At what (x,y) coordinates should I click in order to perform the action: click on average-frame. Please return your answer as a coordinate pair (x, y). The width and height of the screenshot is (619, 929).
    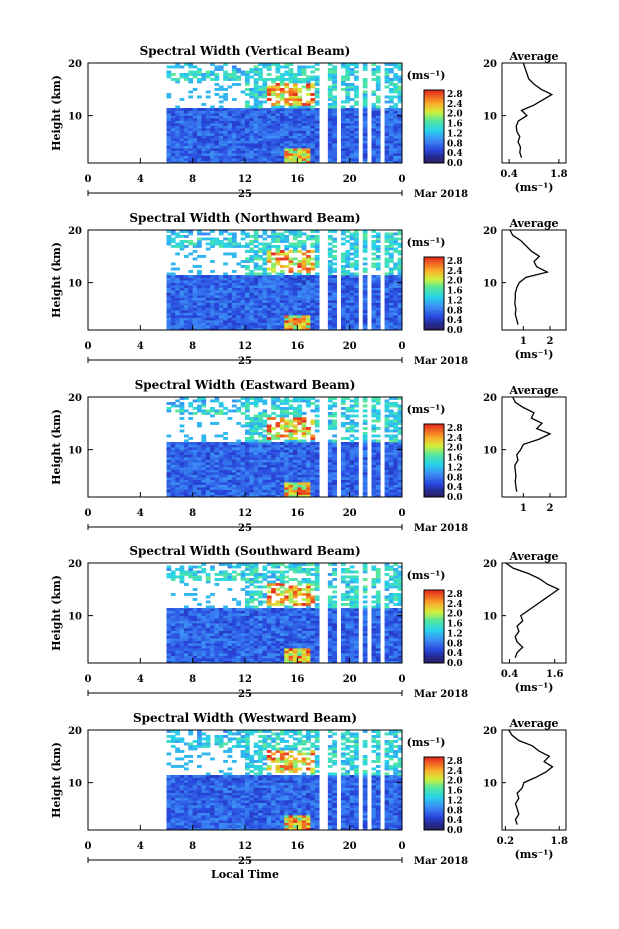
    Looking at the image, I should click on (534, 280).